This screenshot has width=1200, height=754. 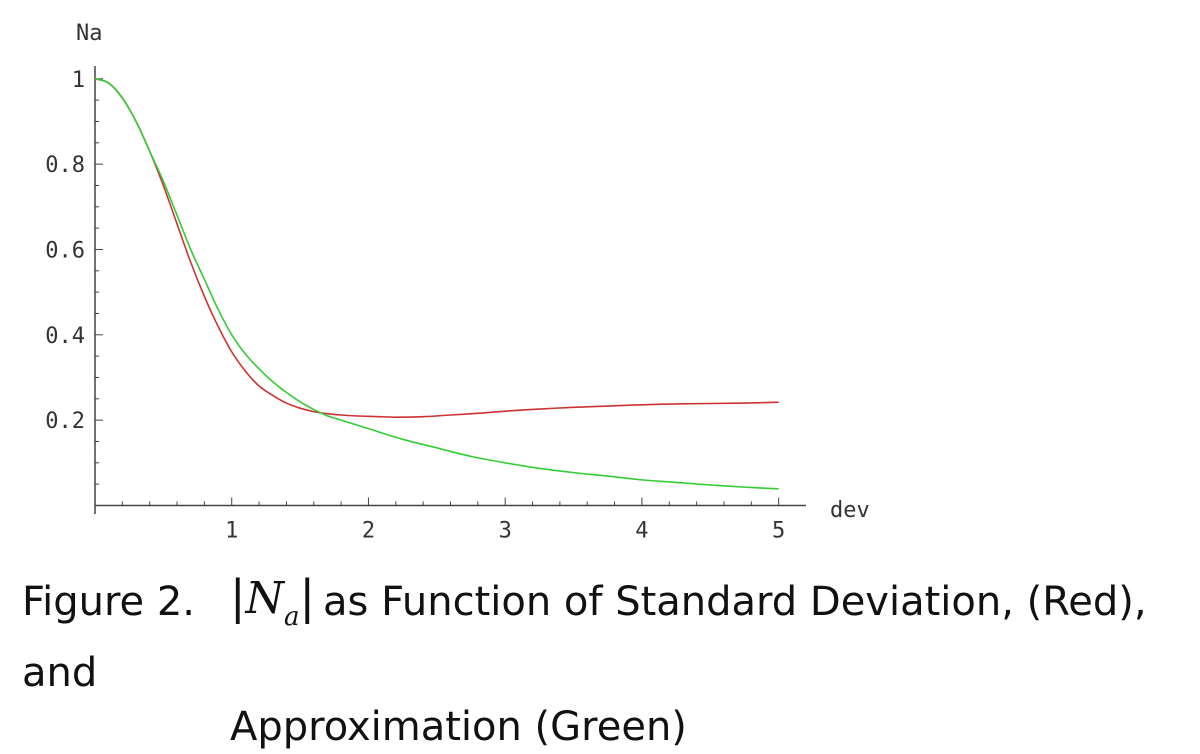 What do you see at coordinates (368, 530) in the screenshot?
I see `x-tick-label: 2` at bounding box center [368, 530].